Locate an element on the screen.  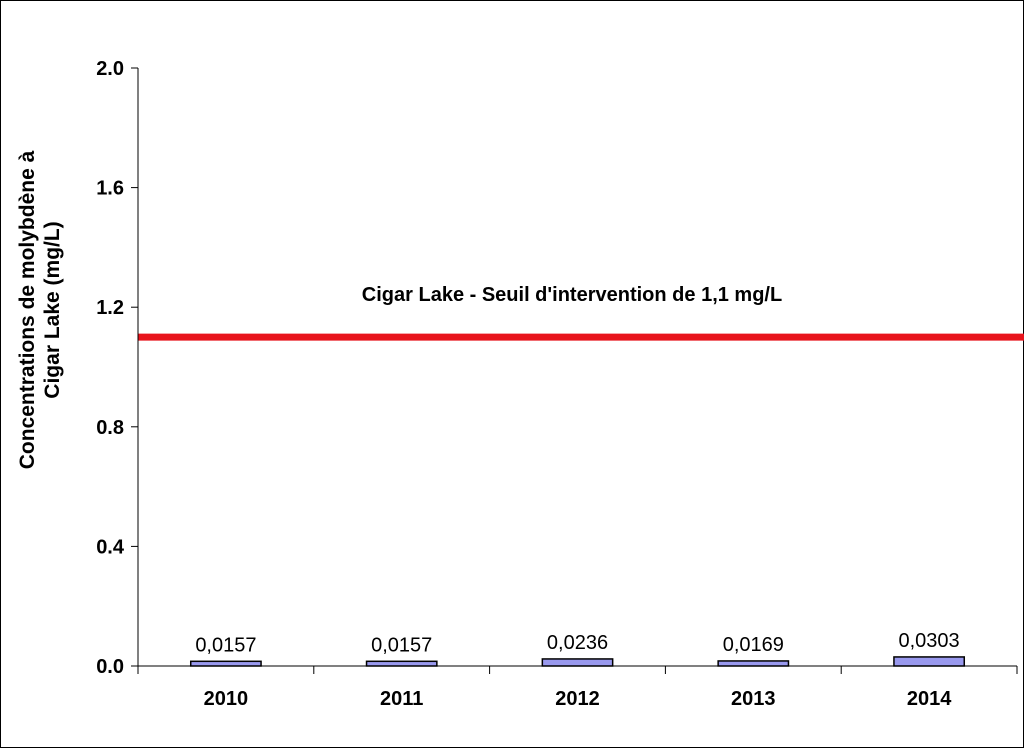
x-tick-label: 2014 is located at coordinates (929, 699).